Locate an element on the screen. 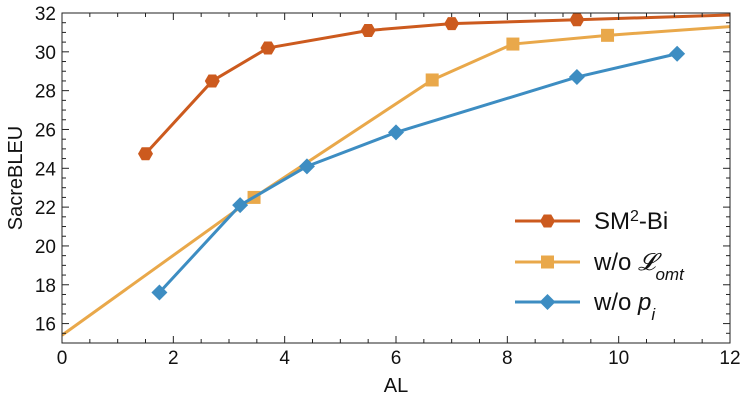 The width and height of the screenshot is (748, 402). legend: SM2-Bi w/o 𝓛omt w/o pi is located at coordinates (600, 266).